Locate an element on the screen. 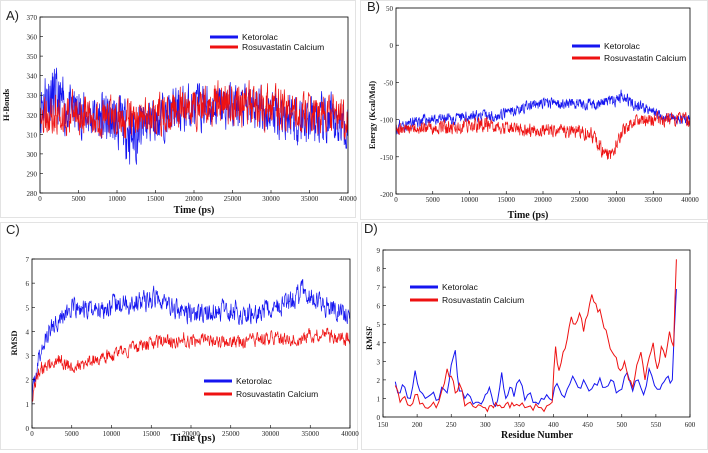  x-tick-label: 350 is located at coordinates (519, 425).